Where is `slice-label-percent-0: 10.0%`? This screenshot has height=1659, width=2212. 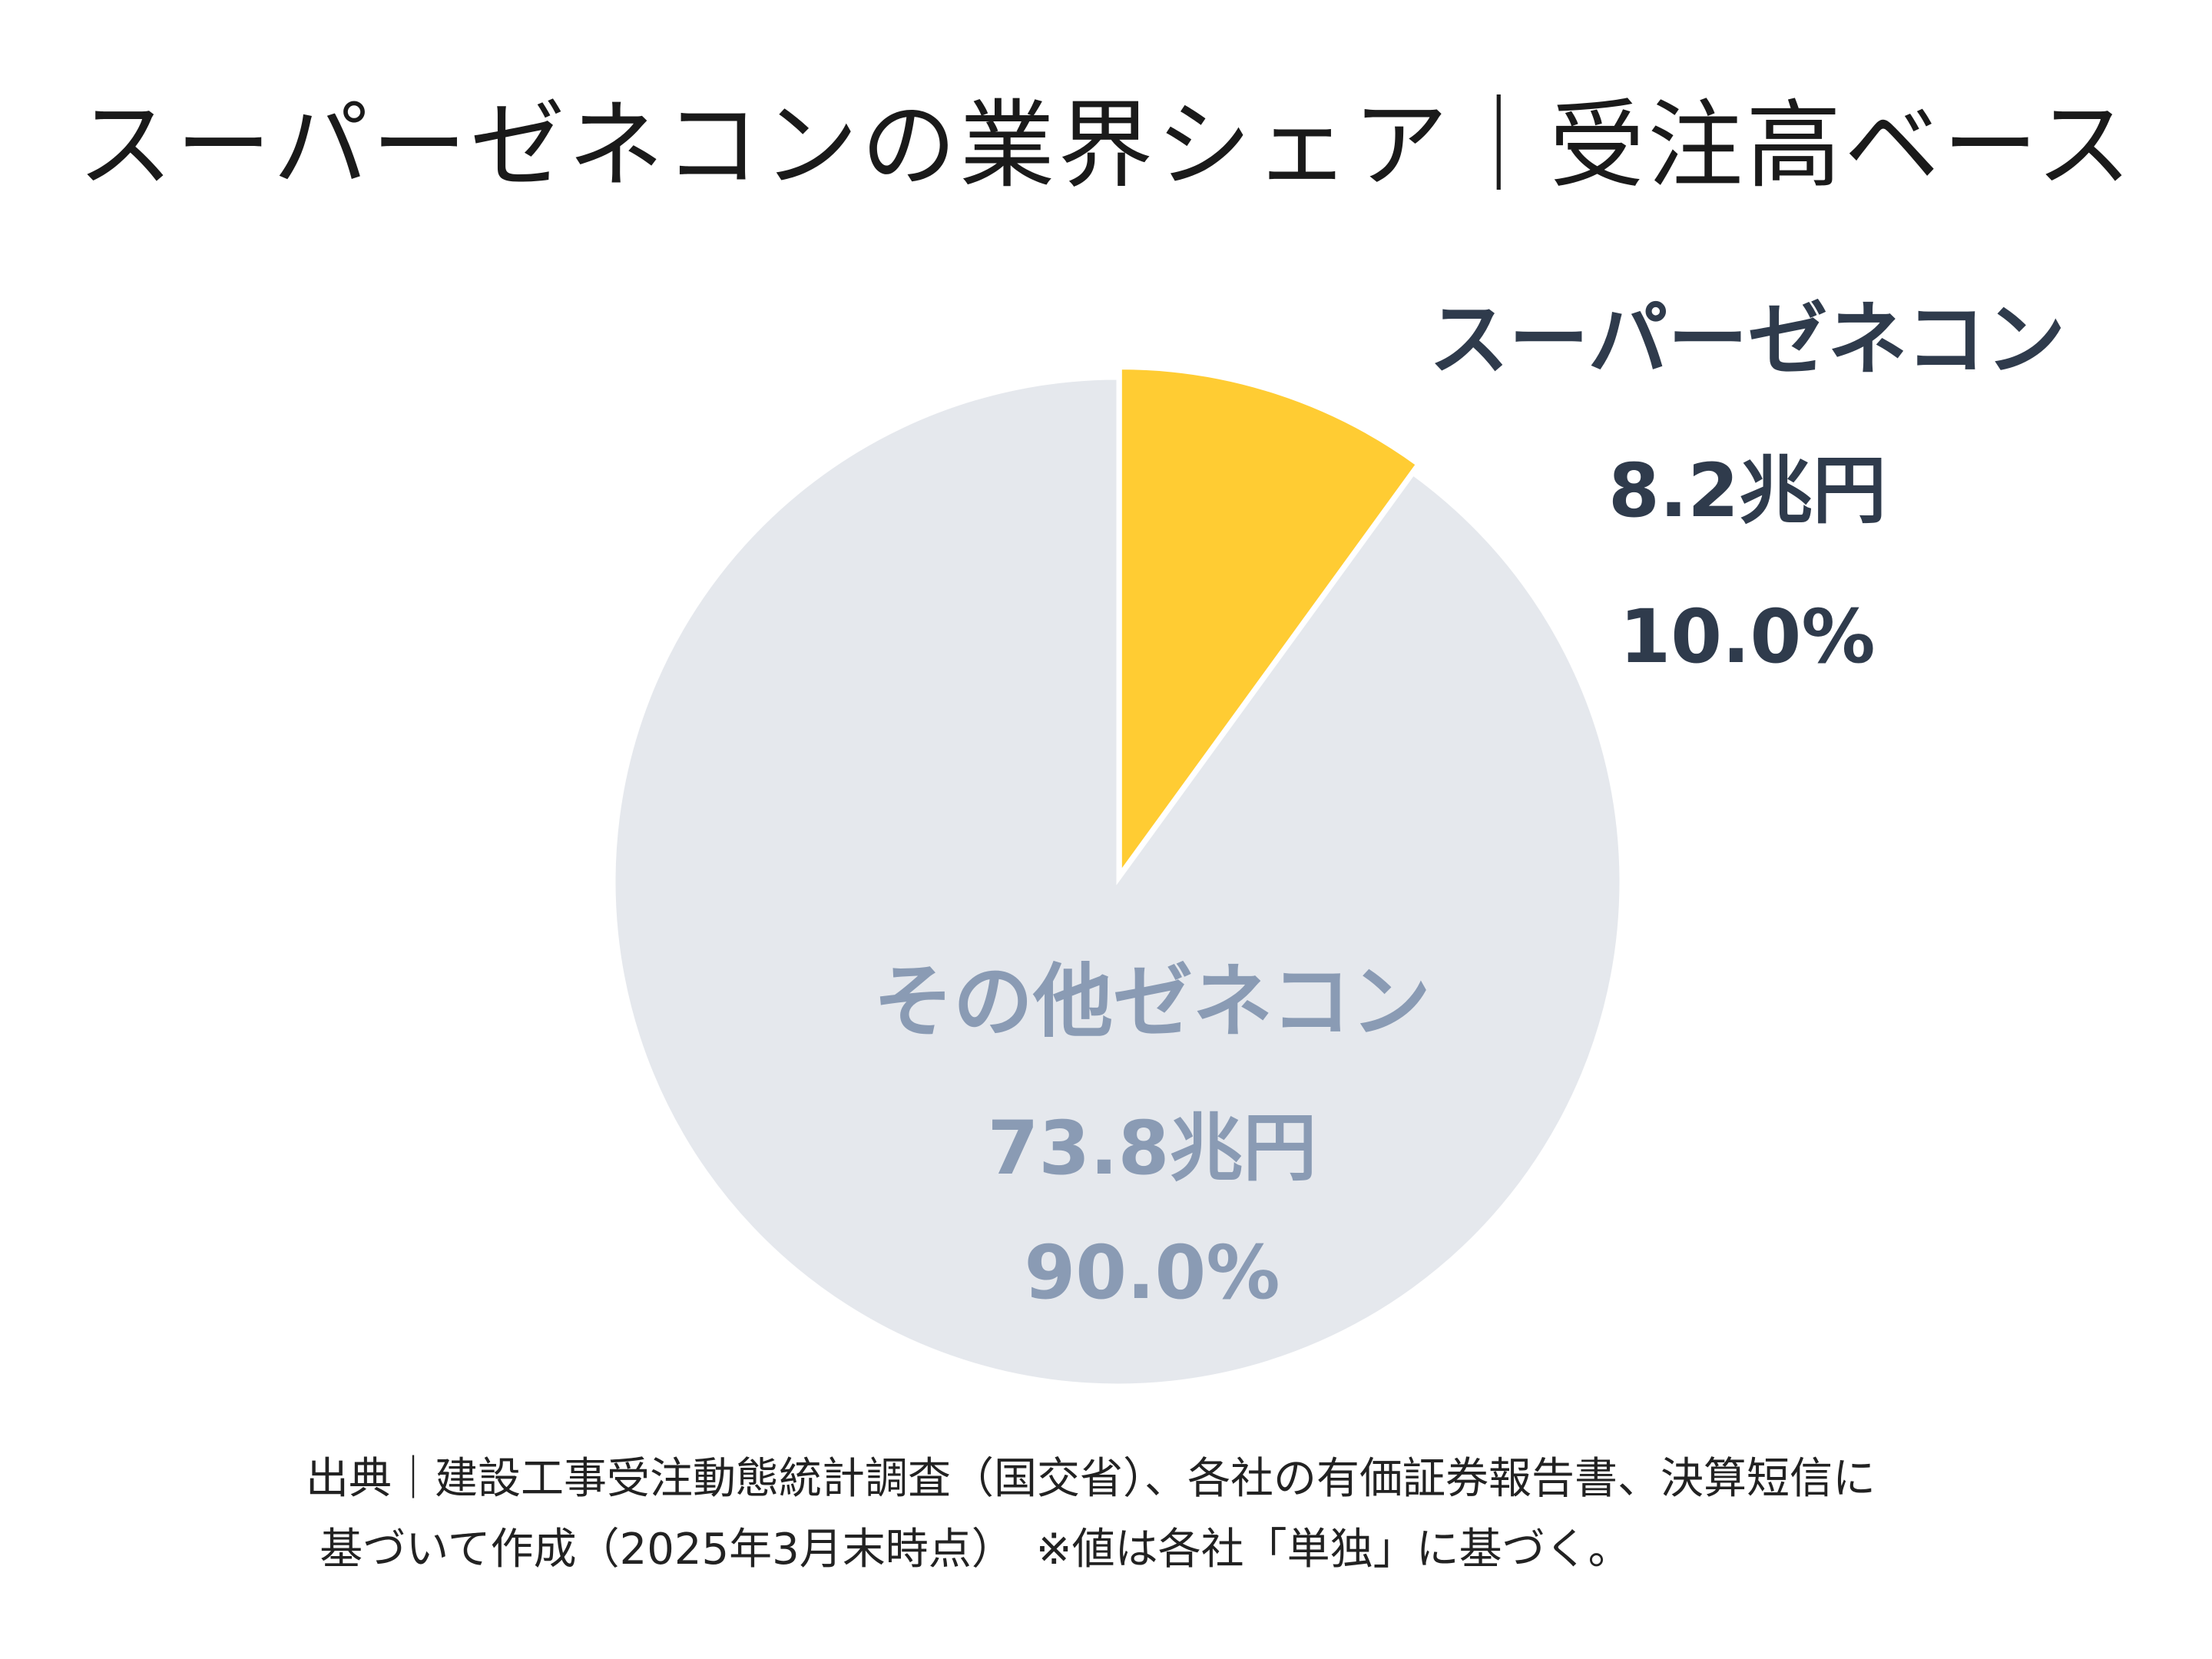 slice-label-percent-0: 10.0% is located at coordinates (1747, 637).